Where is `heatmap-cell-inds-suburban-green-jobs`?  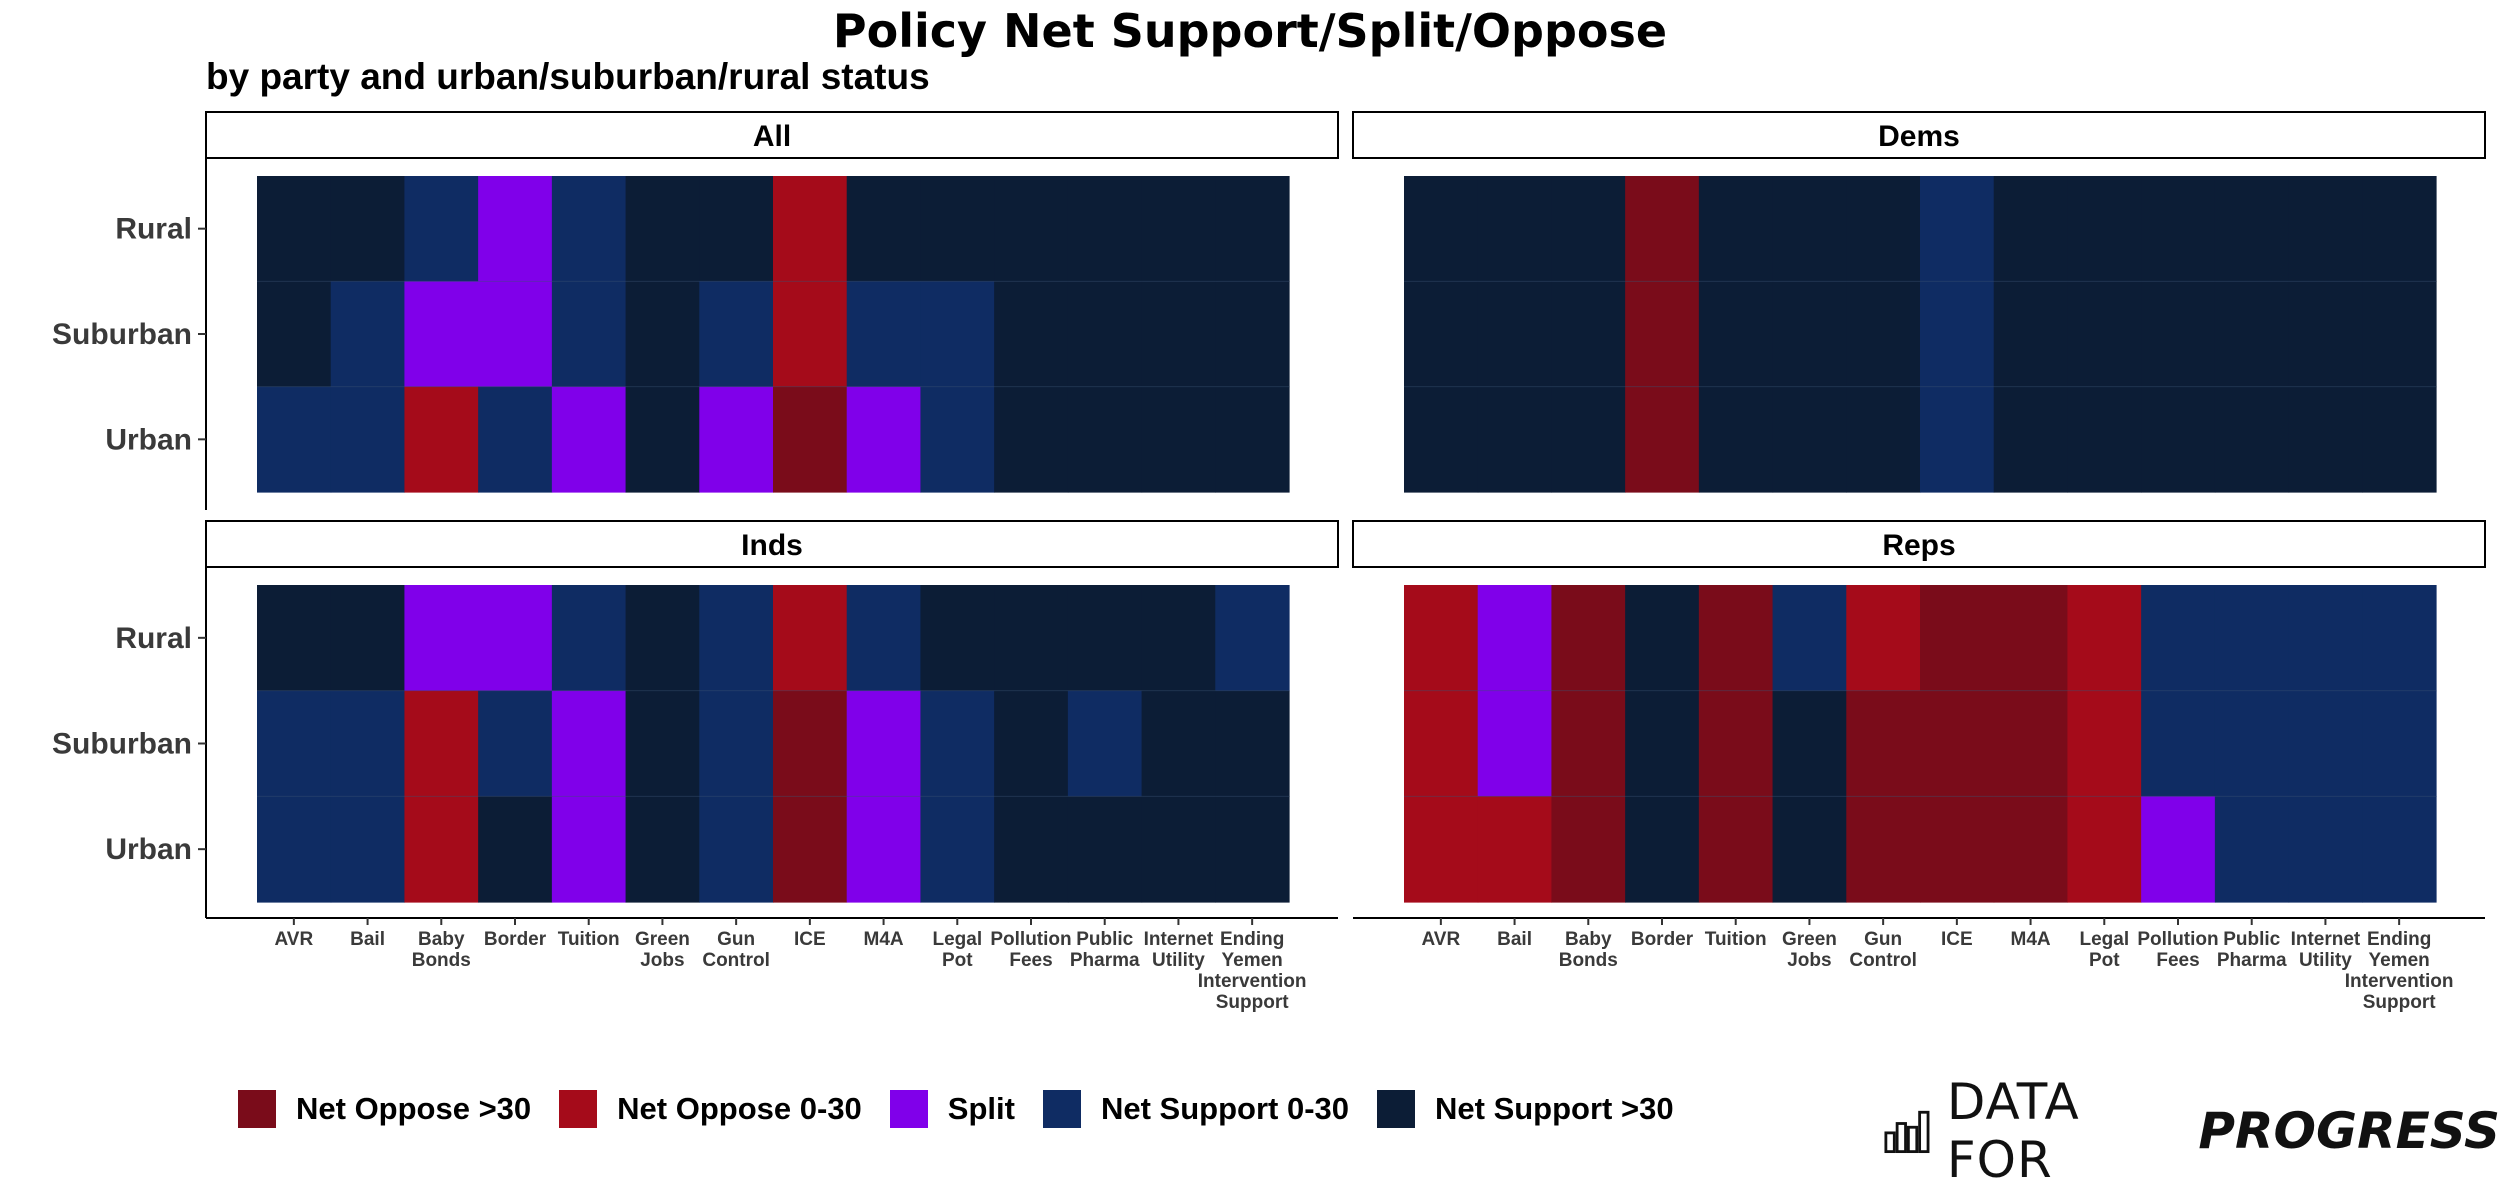
heatmap-cell-inds-suburban-green-jobs is located at coordinates (662, 743).